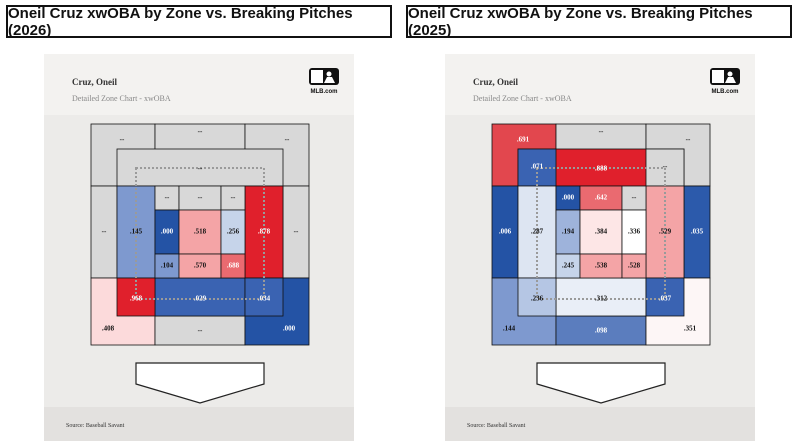 This screenshot has width=798, height=446. I want to click on zone-value-heart-4: .194, so click(568, 232).